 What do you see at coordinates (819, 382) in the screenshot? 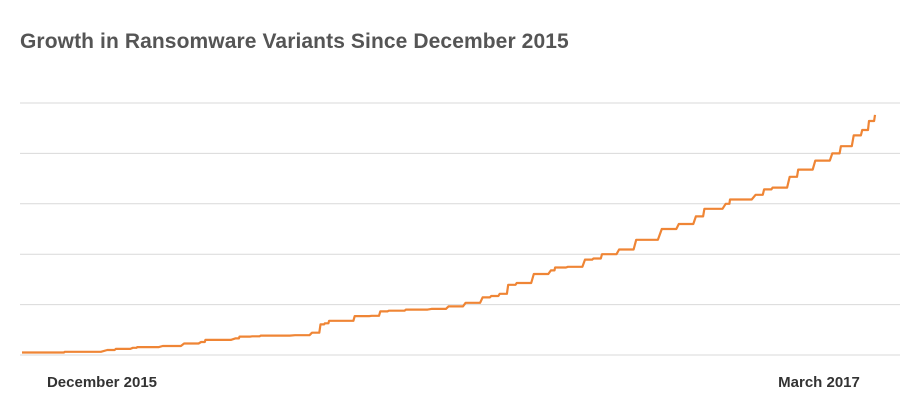
I see `x-tick-label: March 2017` at bounding box center [819, 382].